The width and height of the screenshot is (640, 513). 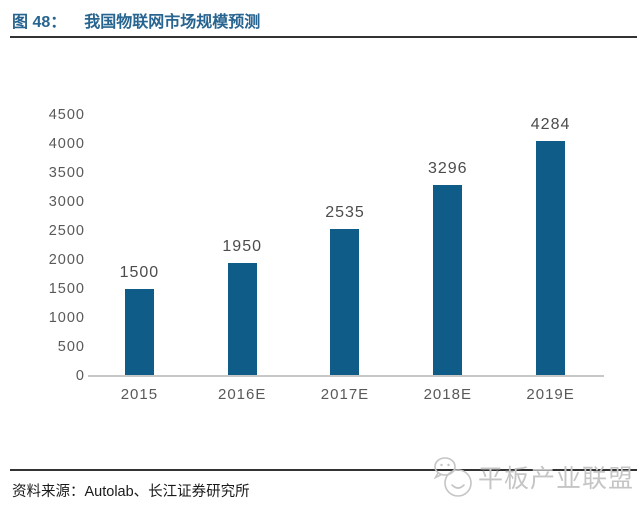 I want to click on figure-number: 图 48：, so click(x=39, y=22).